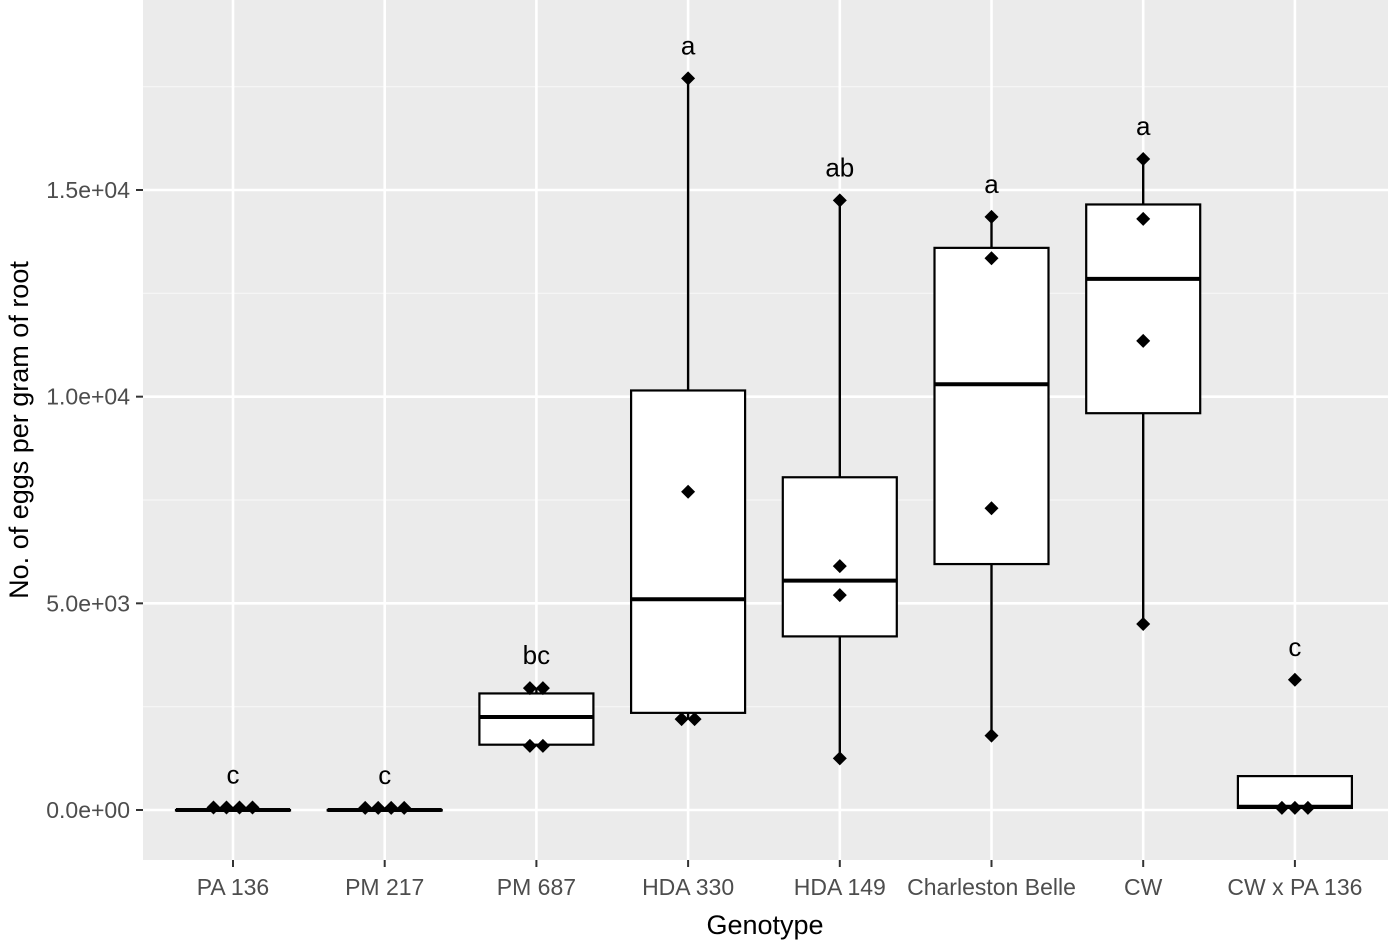 The image size is (1388, 946). Describe the element at coordinates (688, 887) in the screenshot. I see `x-tick-label: HDA 330` at that location.